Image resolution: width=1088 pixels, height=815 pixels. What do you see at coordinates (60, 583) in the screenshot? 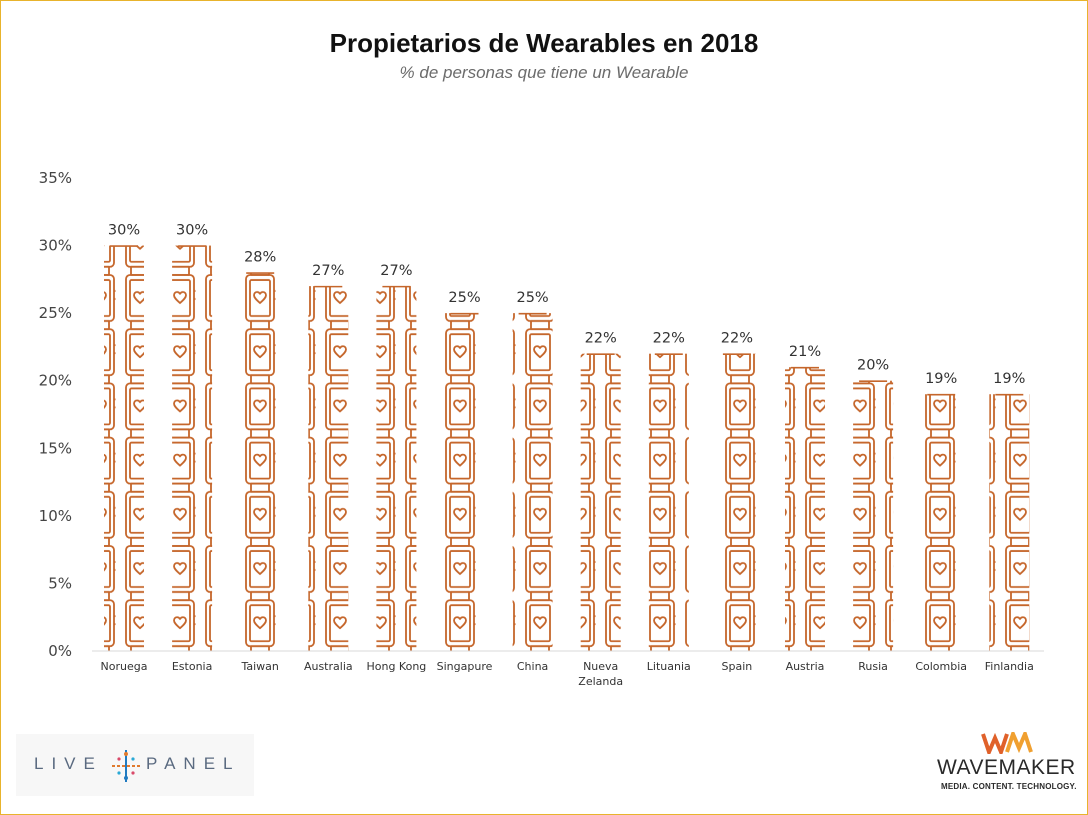
I see `y-tick-label: 5%` at bounding box center [60, 583].